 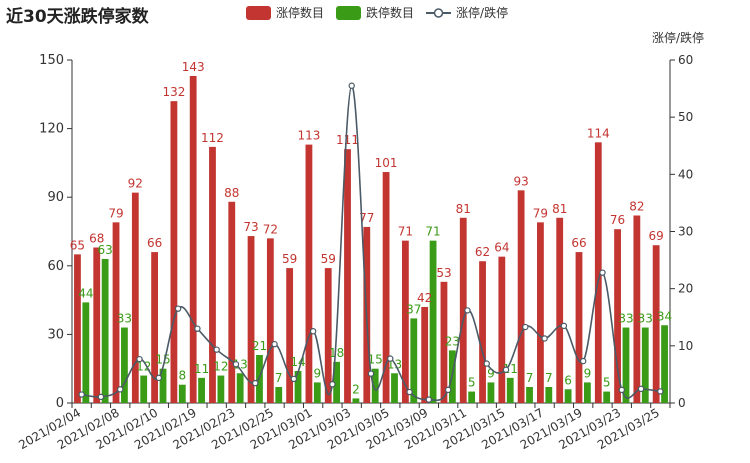 I want to click on legend-item-limit-down: 跌停数目, so click(x=375, y=12).